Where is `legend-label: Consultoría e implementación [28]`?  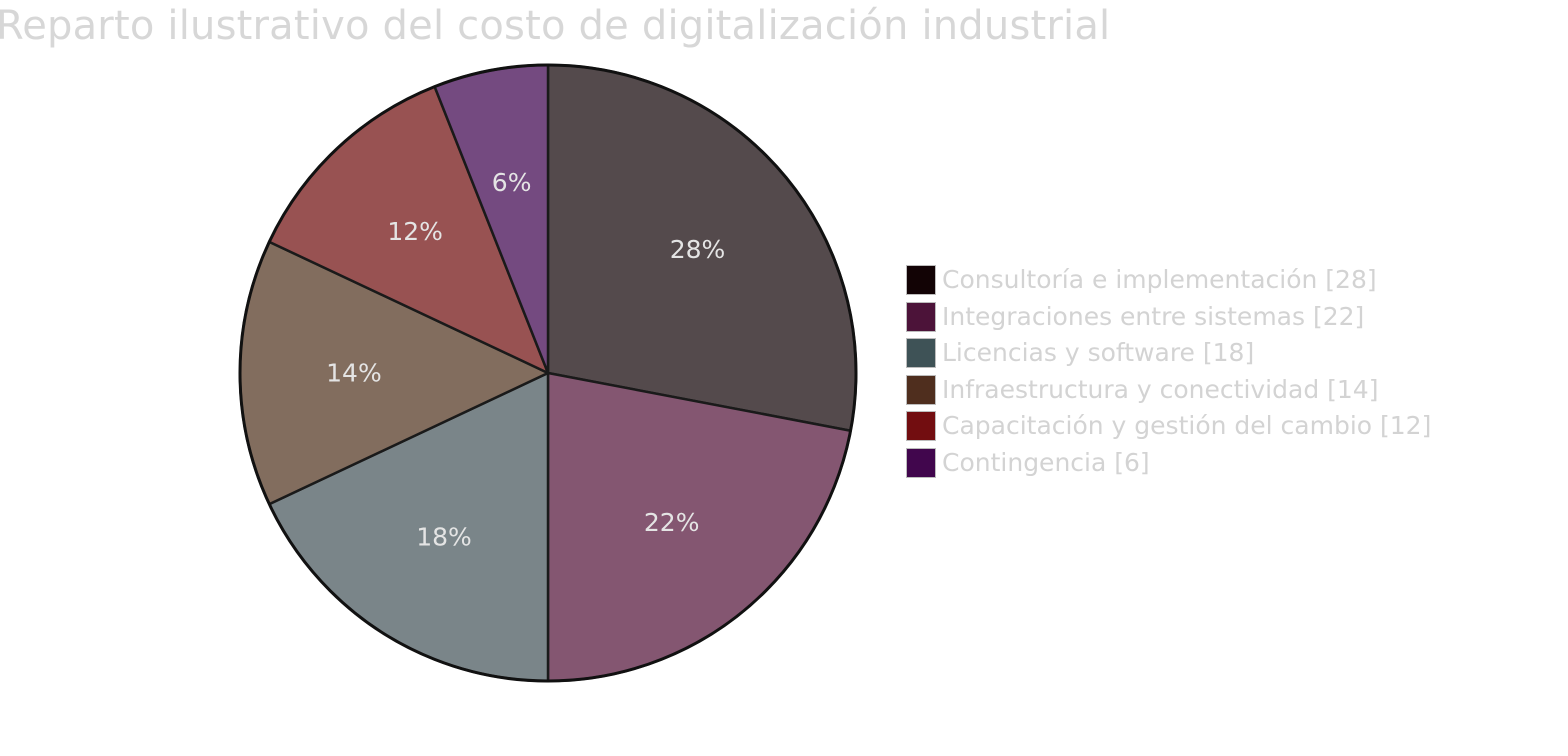 legend-label: Consultoría e implementación [28] is located at coordinates (1159, 280).